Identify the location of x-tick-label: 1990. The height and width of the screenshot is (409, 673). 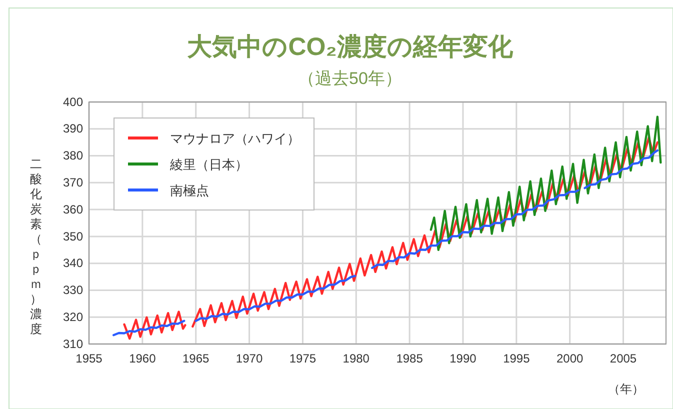
(463, 359).